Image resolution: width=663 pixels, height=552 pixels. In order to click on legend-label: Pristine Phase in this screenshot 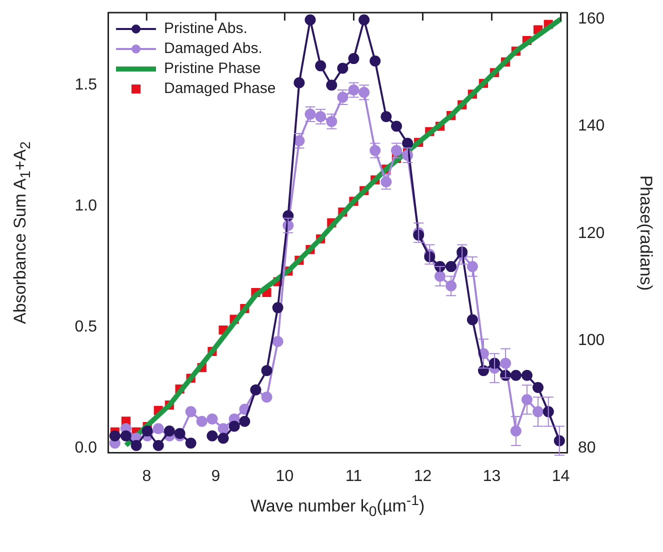, I will do `click(212, 69)`.